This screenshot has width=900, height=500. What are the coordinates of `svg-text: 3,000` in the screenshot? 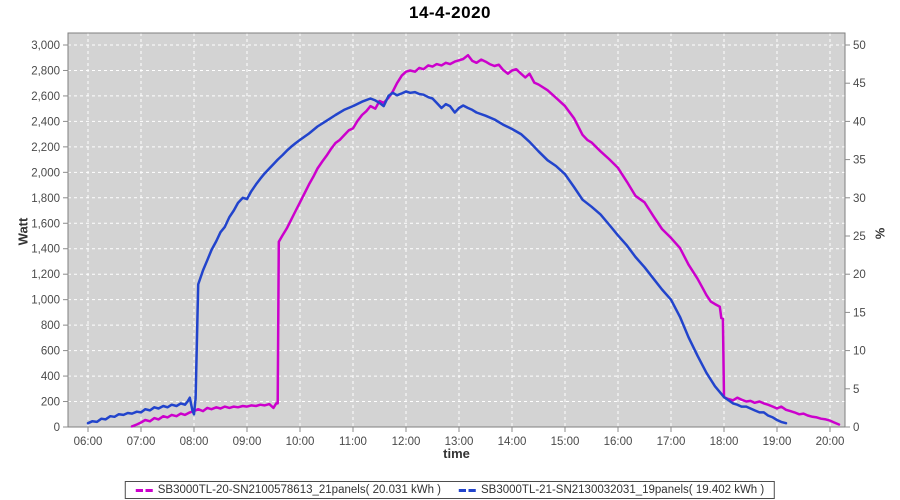 It's located at (45, 46).